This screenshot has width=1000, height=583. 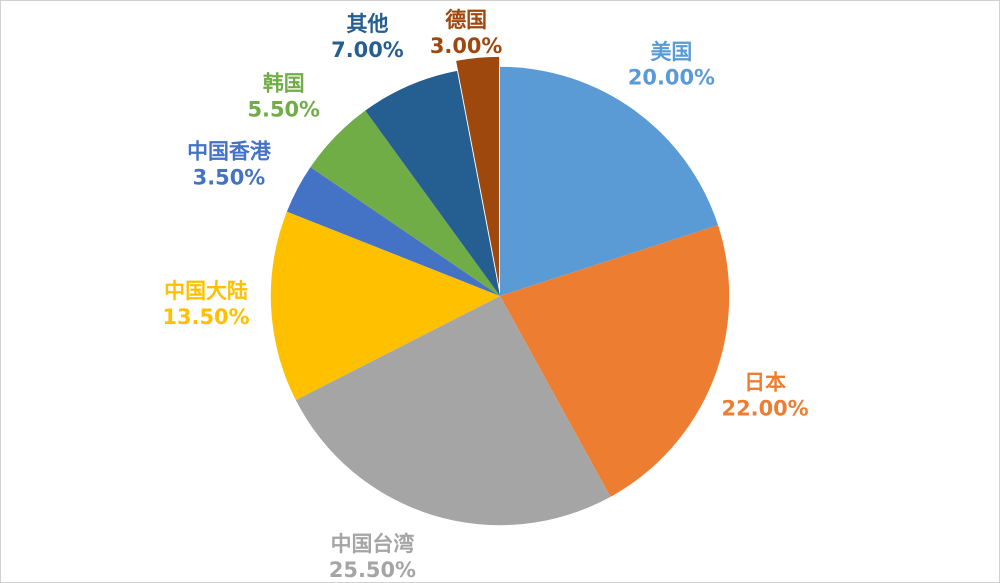 What do you see at coordinates (283, 110) in the screenshot?
I see `slice-label-percent: 5.50%` at bounding box center [283, 110].